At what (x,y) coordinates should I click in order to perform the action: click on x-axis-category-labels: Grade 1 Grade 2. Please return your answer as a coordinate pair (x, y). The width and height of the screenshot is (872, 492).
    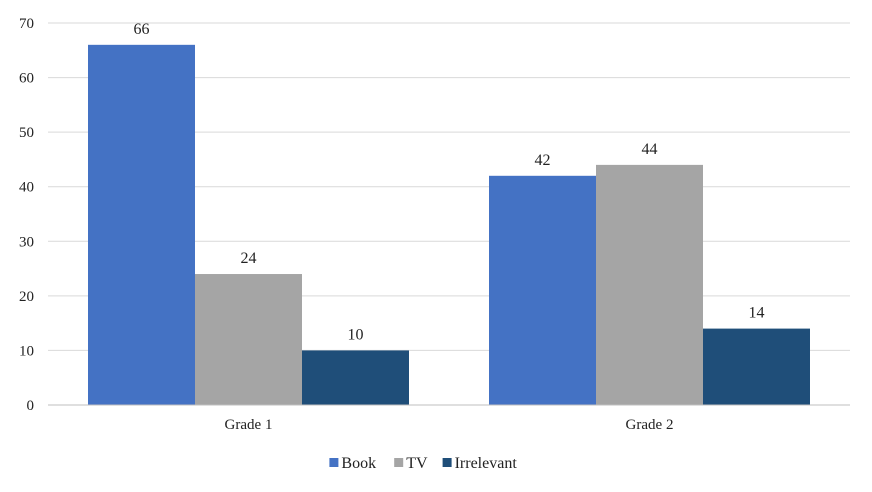
    Looking at the image, I should click on (449, 425).